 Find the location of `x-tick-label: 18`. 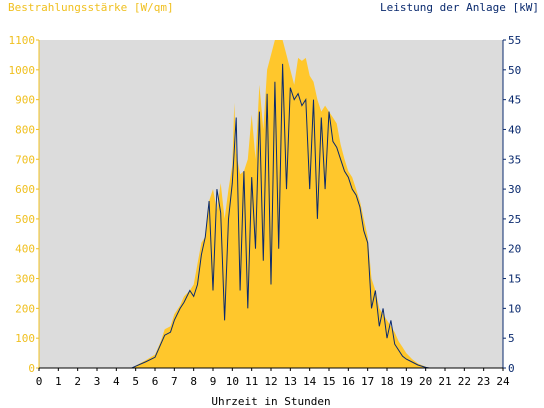

x-tick-label: 18 is located at coordinates (386, 381).